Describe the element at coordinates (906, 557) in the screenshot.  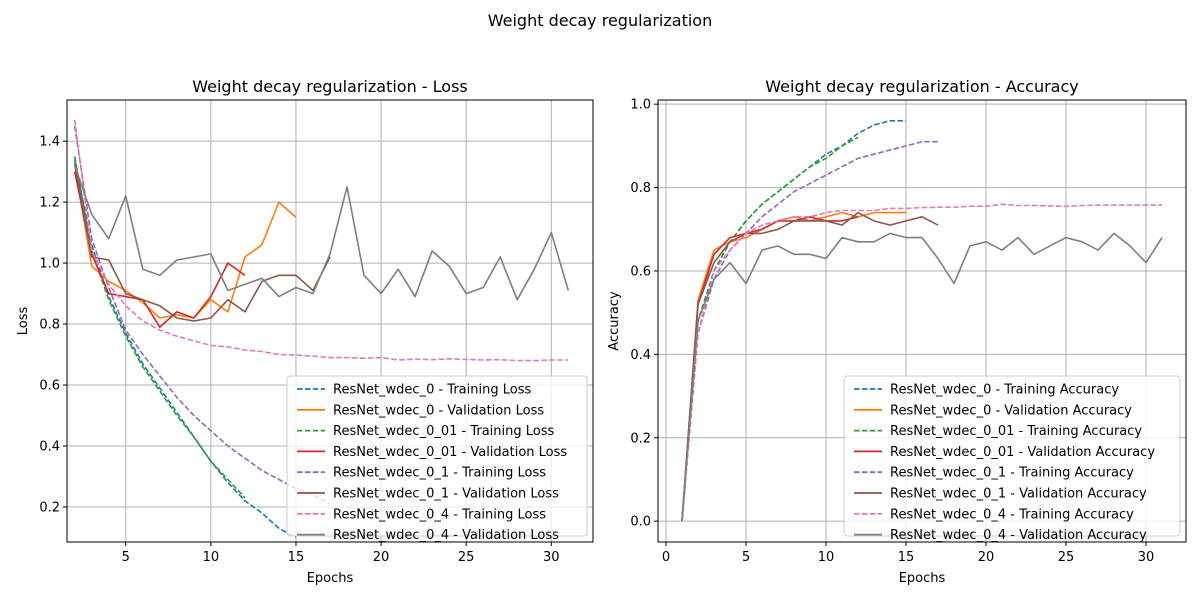
I see `accuracy-x-tick-label: 15` at that location.